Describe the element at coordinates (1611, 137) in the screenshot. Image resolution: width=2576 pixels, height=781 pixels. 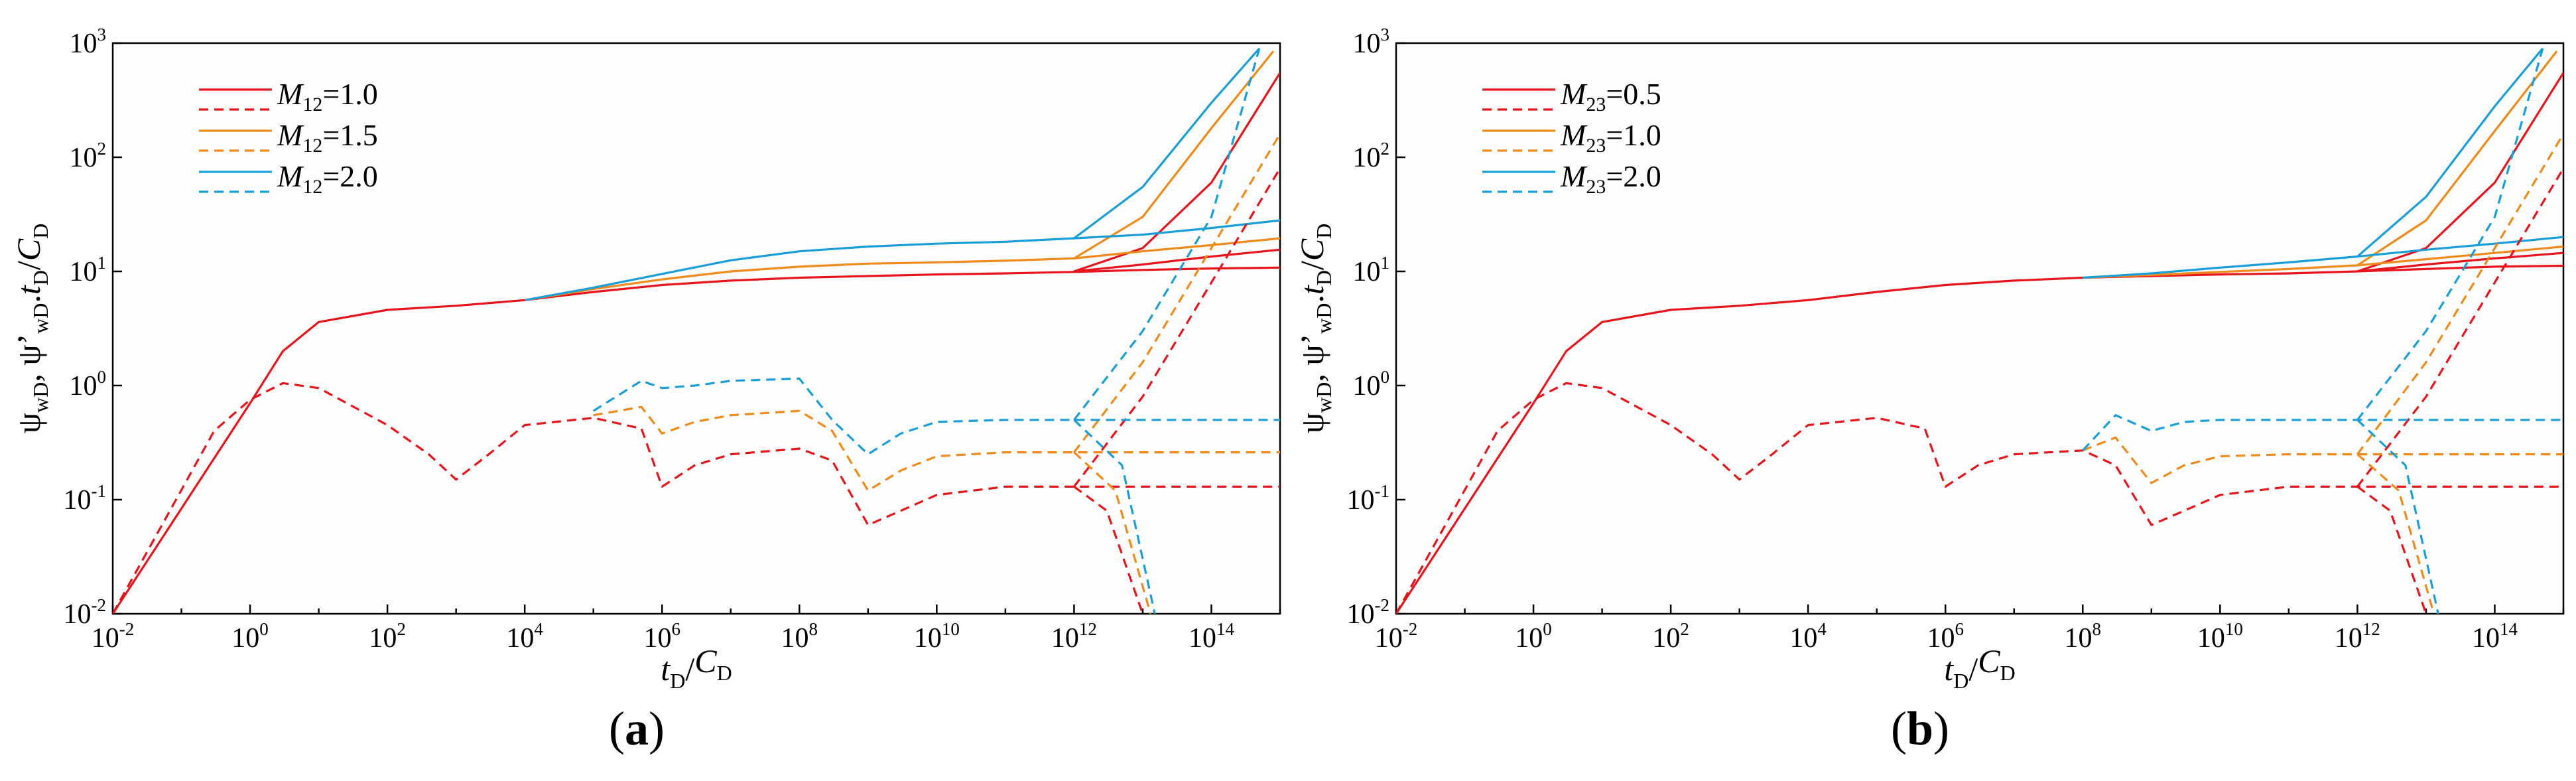
I see `legend-label: M23=1.0` at that location.